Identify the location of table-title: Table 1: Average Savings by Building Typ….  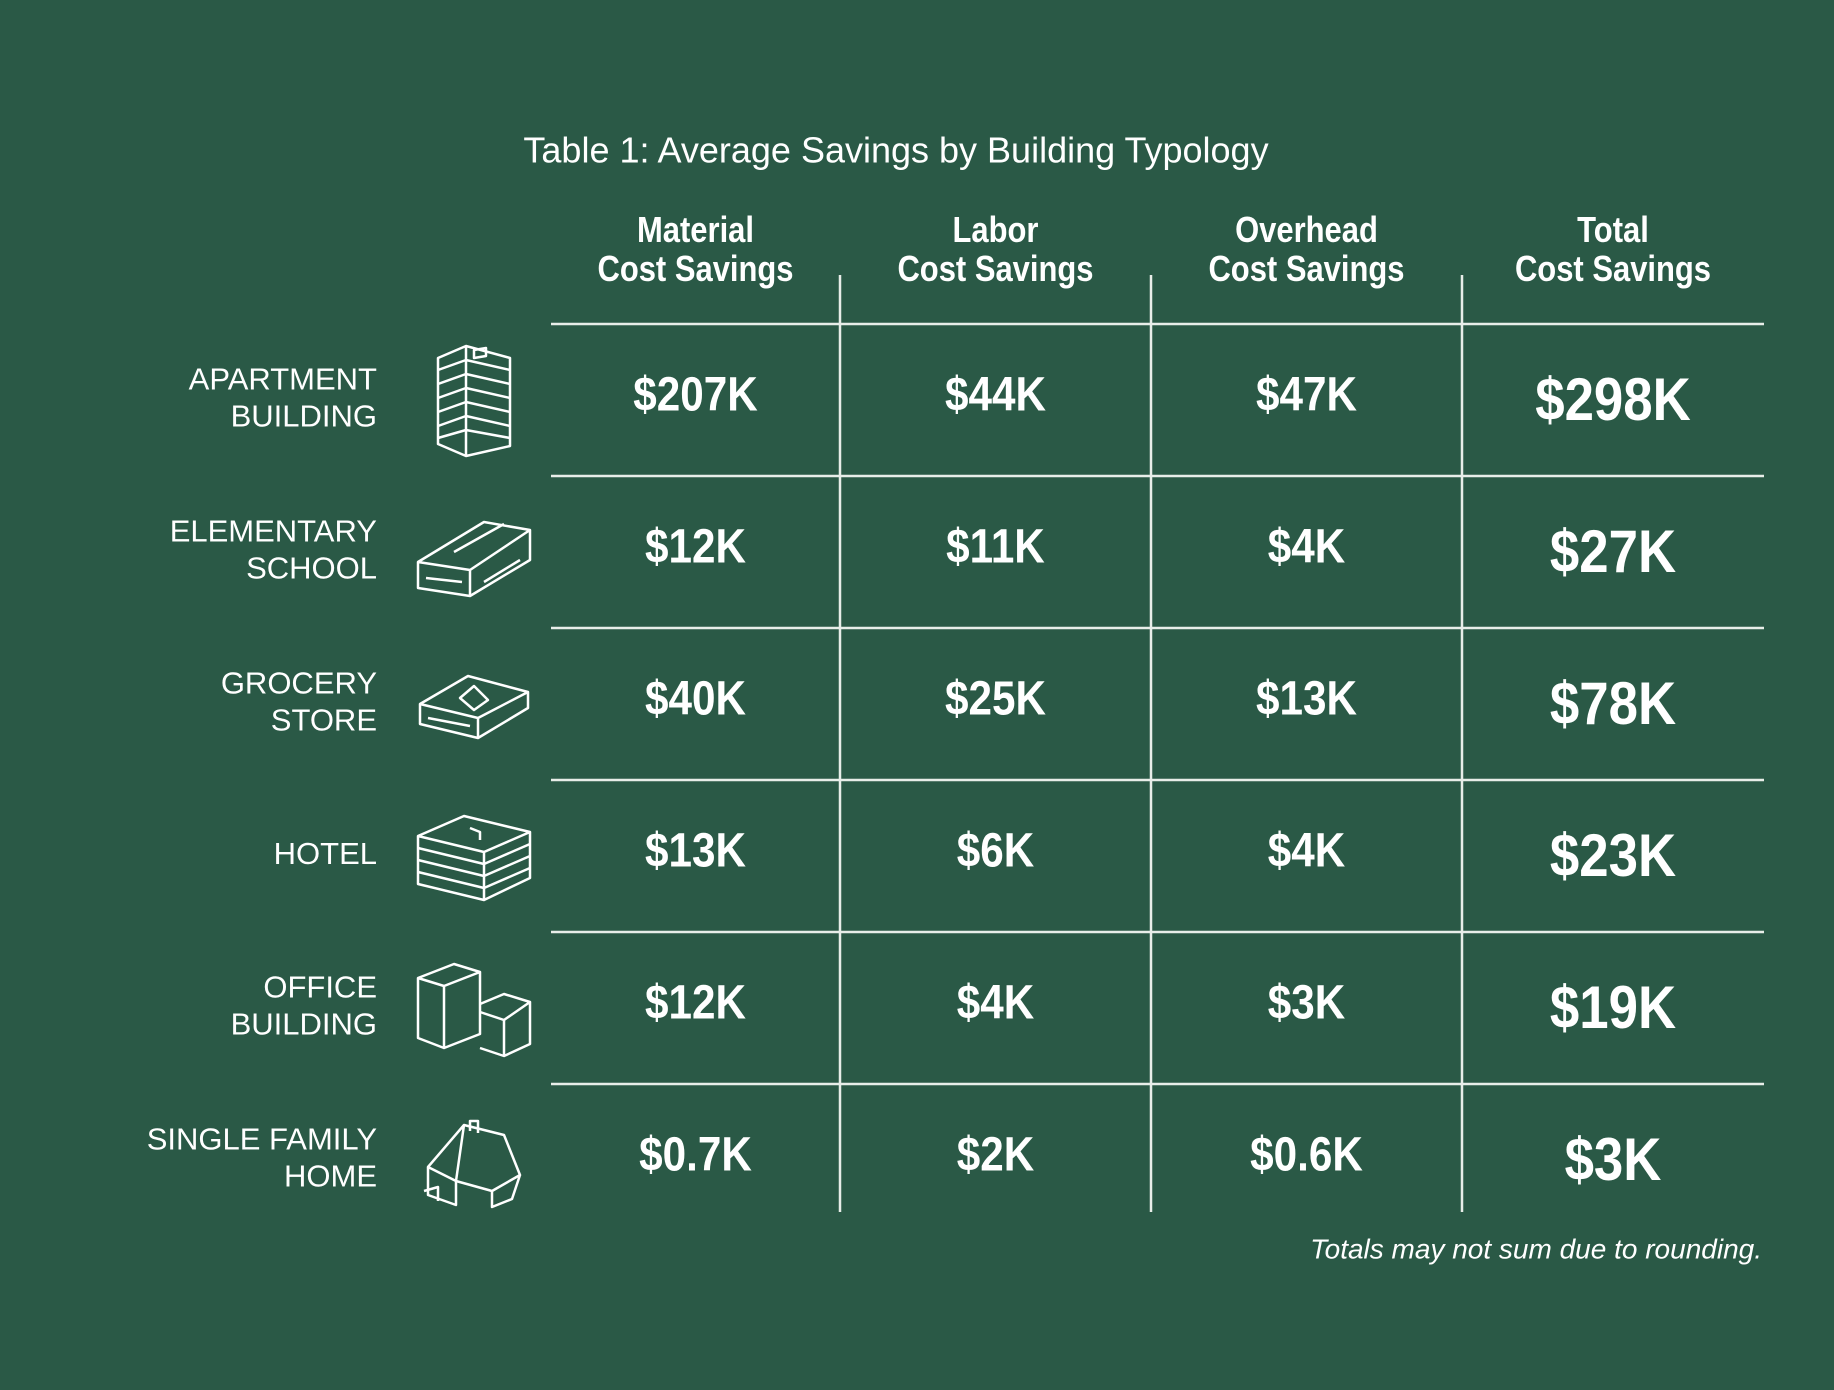
(895, 150).